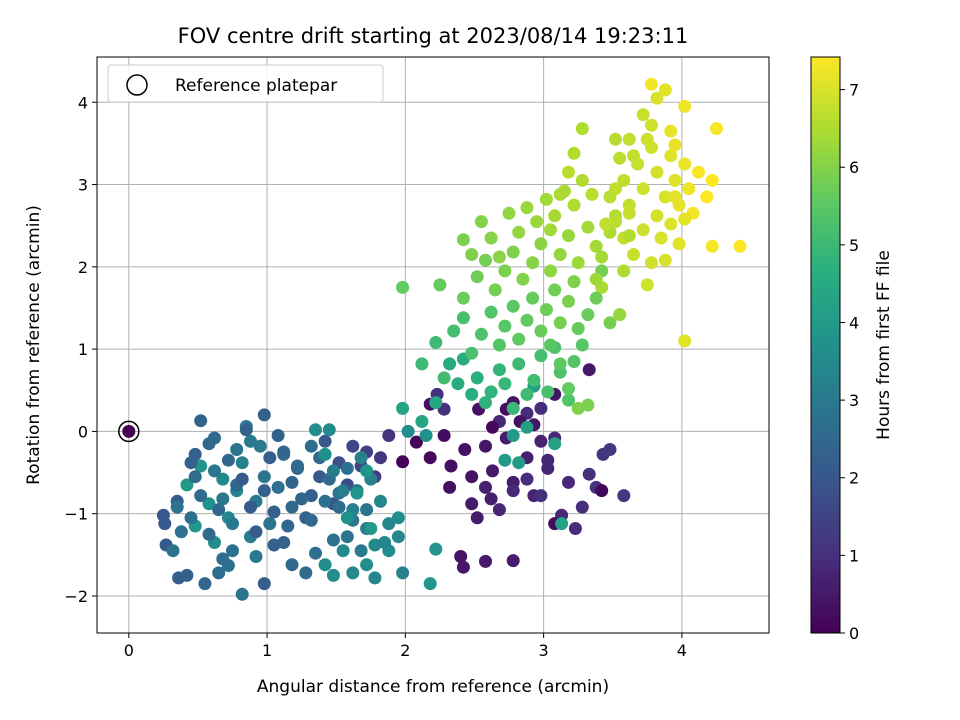  Describe the element at coordinates (80, 349) in the screenshot. I see `y-axis-ticks: −2 −1 0 1 2 3 4` at that location.